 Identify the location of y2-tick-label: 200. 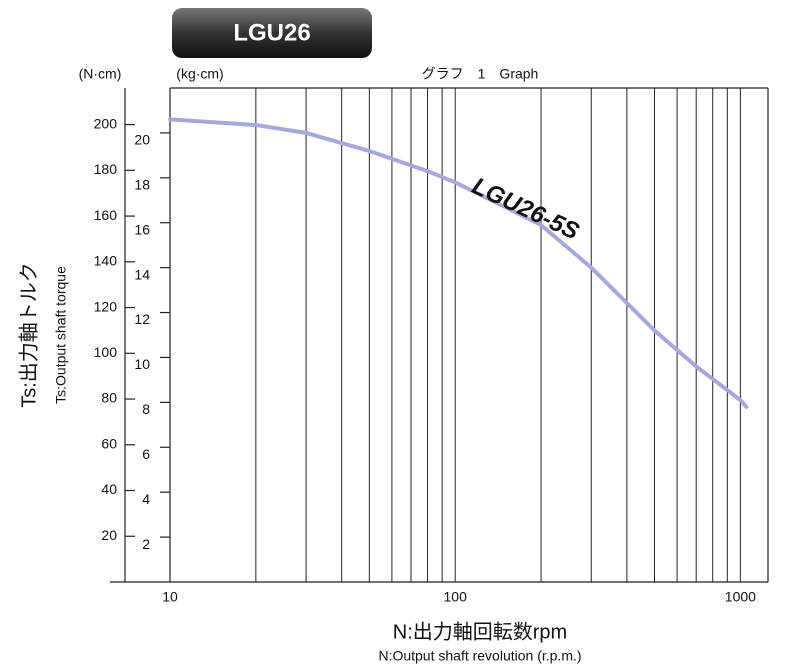
(106, 123).